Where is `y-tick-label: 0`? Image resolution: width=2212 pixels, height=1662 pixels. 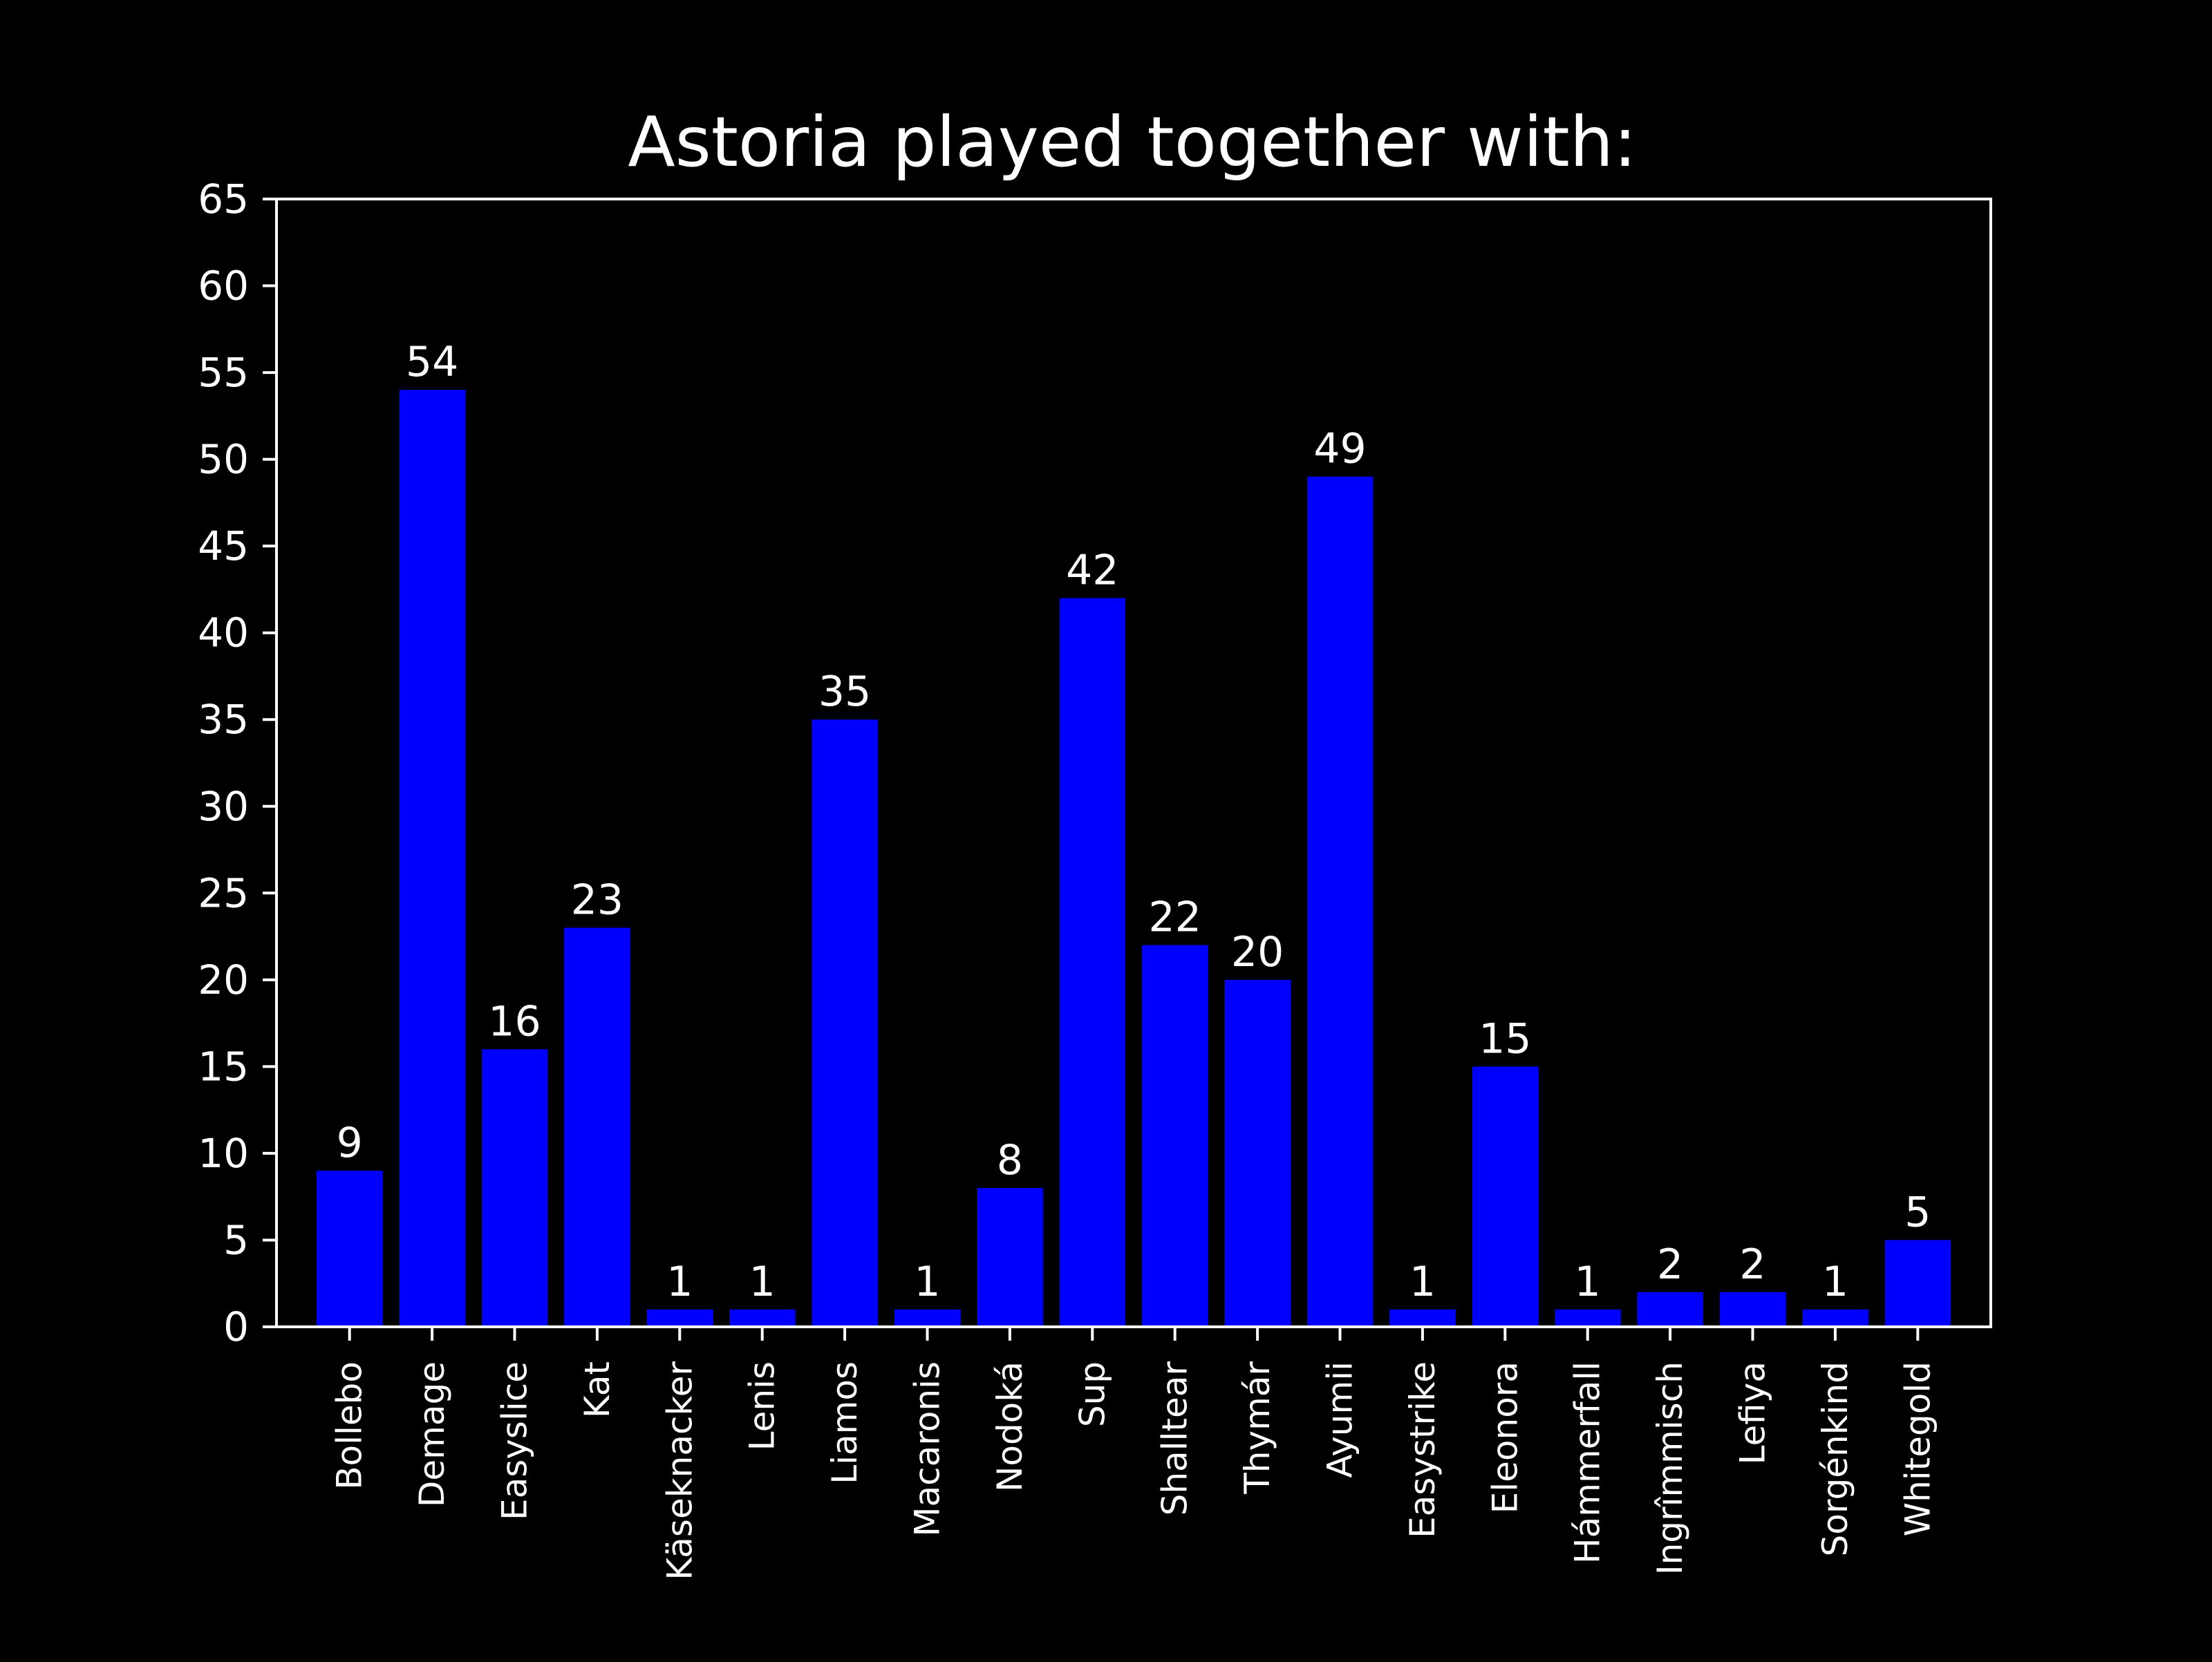 y-tick-label: 0 is located at coordinates (236, 1327).